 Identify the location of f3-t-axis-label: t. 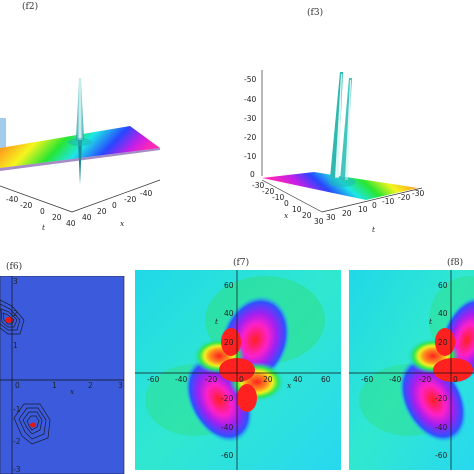
(374, 229).